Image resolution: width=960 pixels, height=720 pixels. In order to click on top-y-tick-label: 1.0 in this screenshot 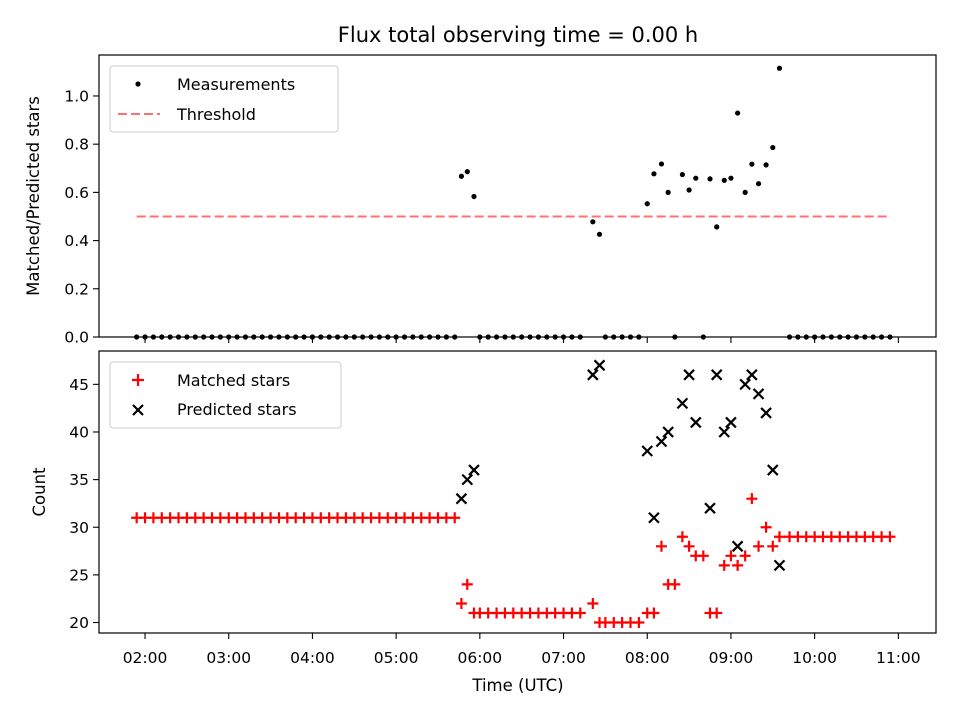, I will do `click(76, 96)`.